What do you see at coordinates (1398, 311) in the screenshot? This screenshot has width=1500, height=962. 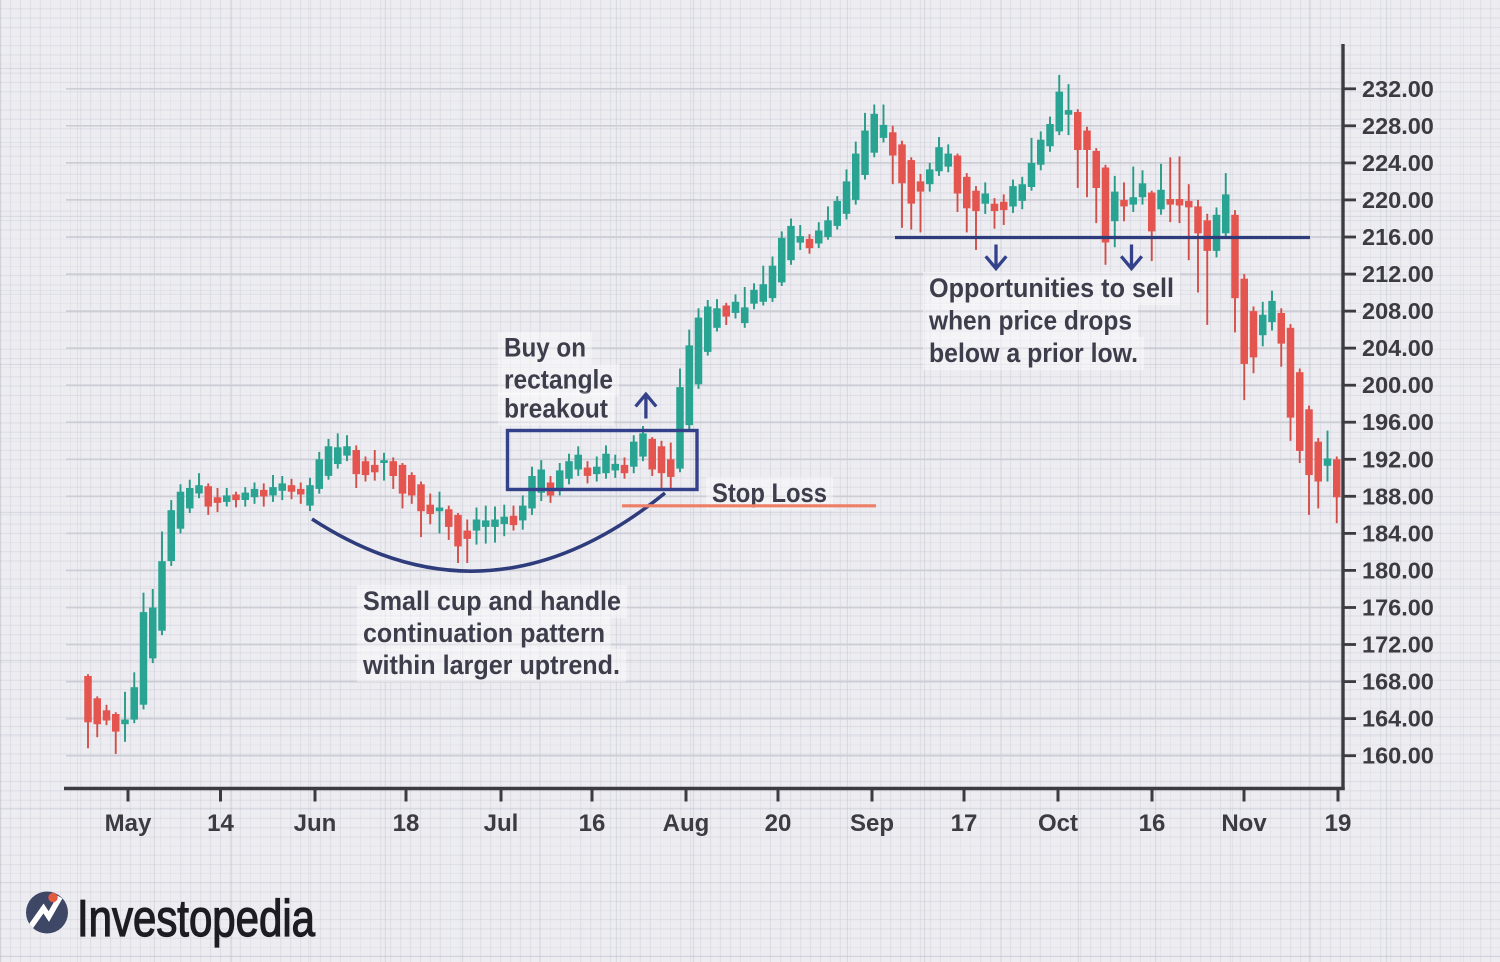 I see `svg-text: 208.00` at bounding box center [1398, 311].